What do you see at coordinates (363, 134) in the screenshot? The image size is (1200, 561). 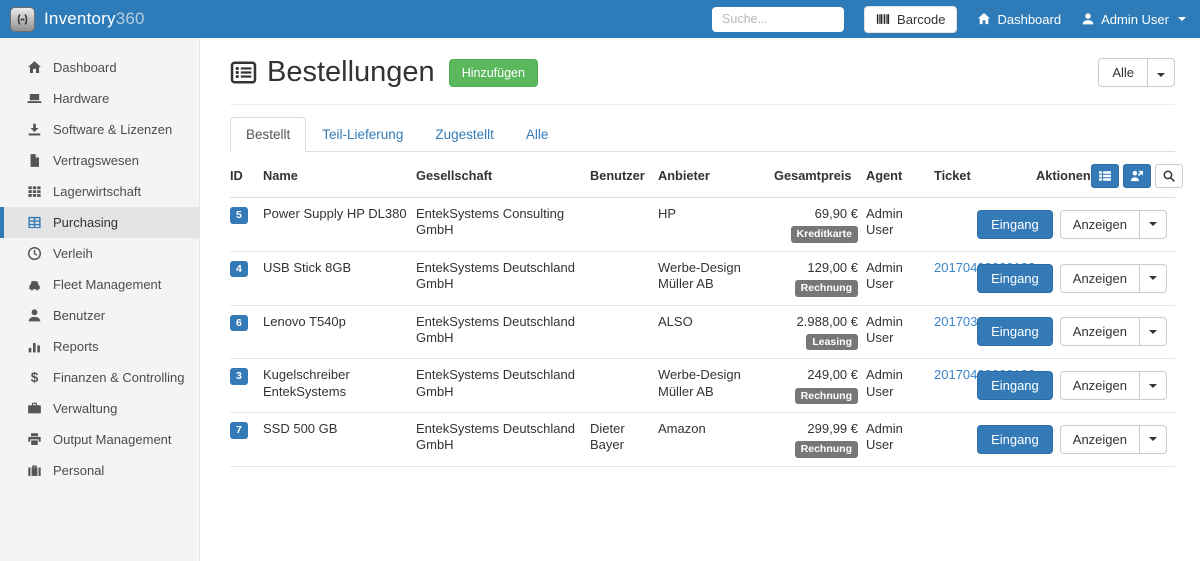 I see `tab-teil-lieferung: Teil-Lieferung` at bounding box center [363, 134].